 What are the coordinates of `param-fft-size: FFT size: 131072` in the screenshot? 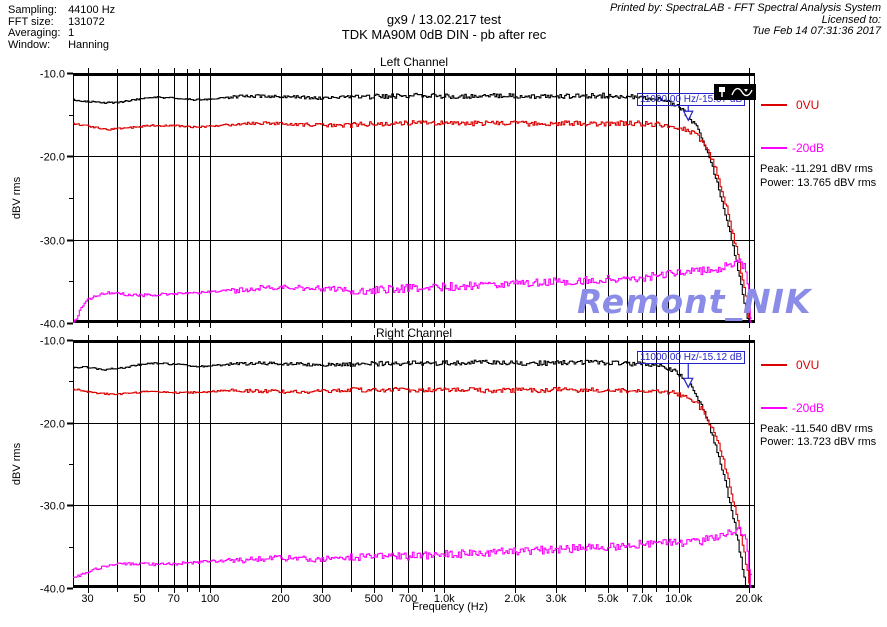 It's located at (61, 22).